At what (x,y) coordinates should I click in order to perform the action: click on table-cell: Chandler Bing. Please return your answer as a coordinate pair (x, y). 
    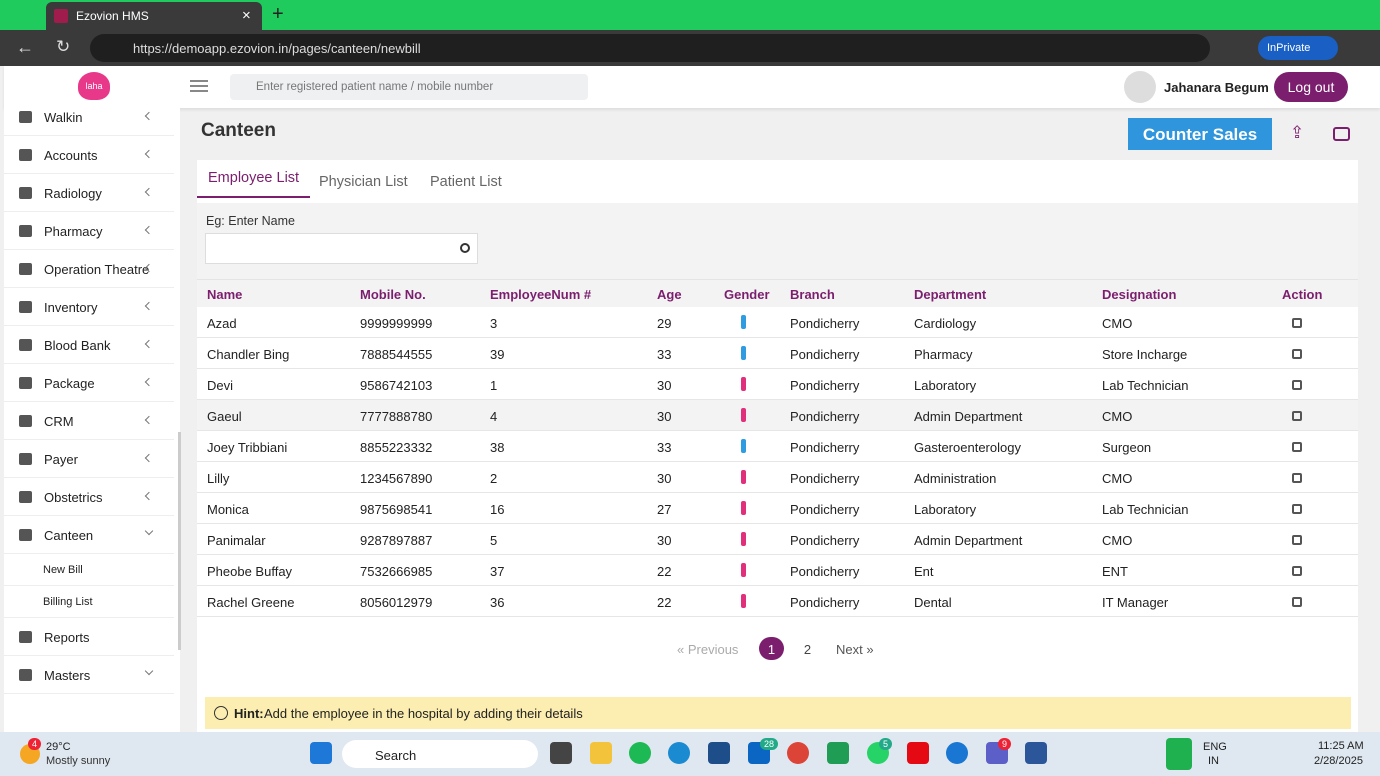
    Looking at the image, I should click on (248, 354).